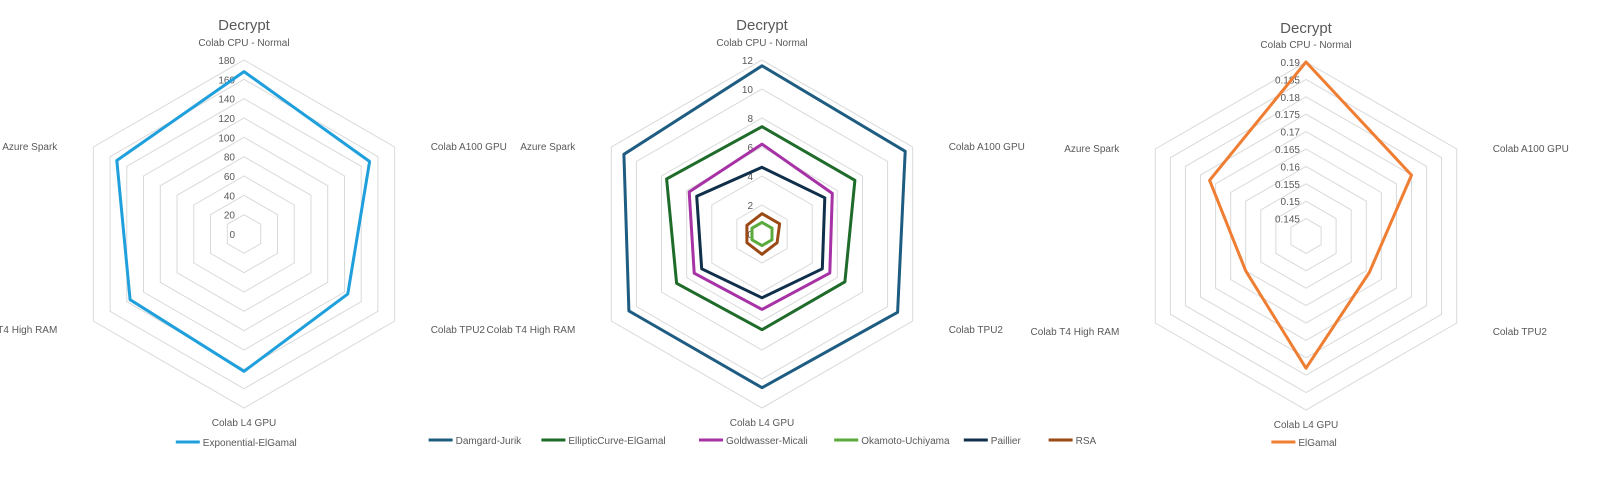  What do you see at coordinates (905, 441) in the screenshot?
I see `legend-label: Okamoto-Uchiyama` at bounding box center [905, 441].